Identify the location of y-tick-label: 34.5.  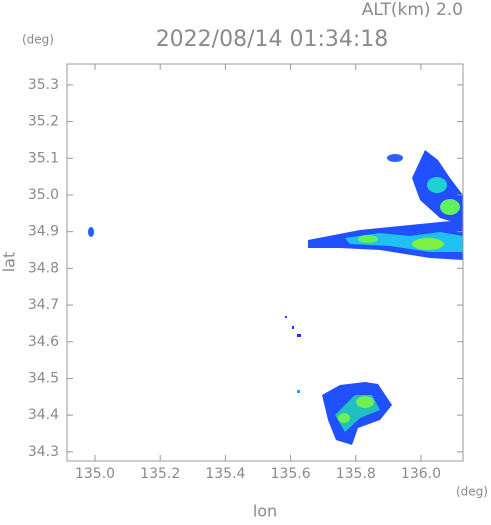
(43, 378).